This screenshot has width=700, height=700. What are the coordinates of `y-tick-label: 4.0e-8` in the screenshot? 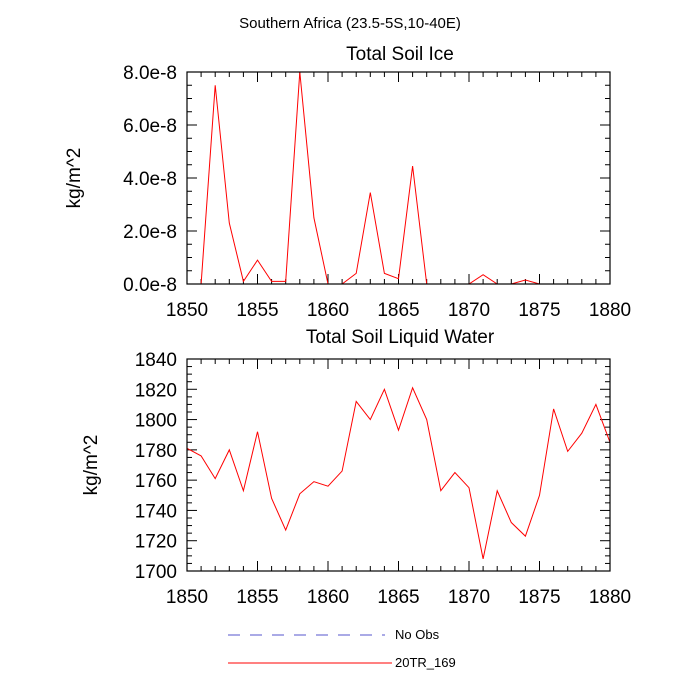 It's located at (150, 179).